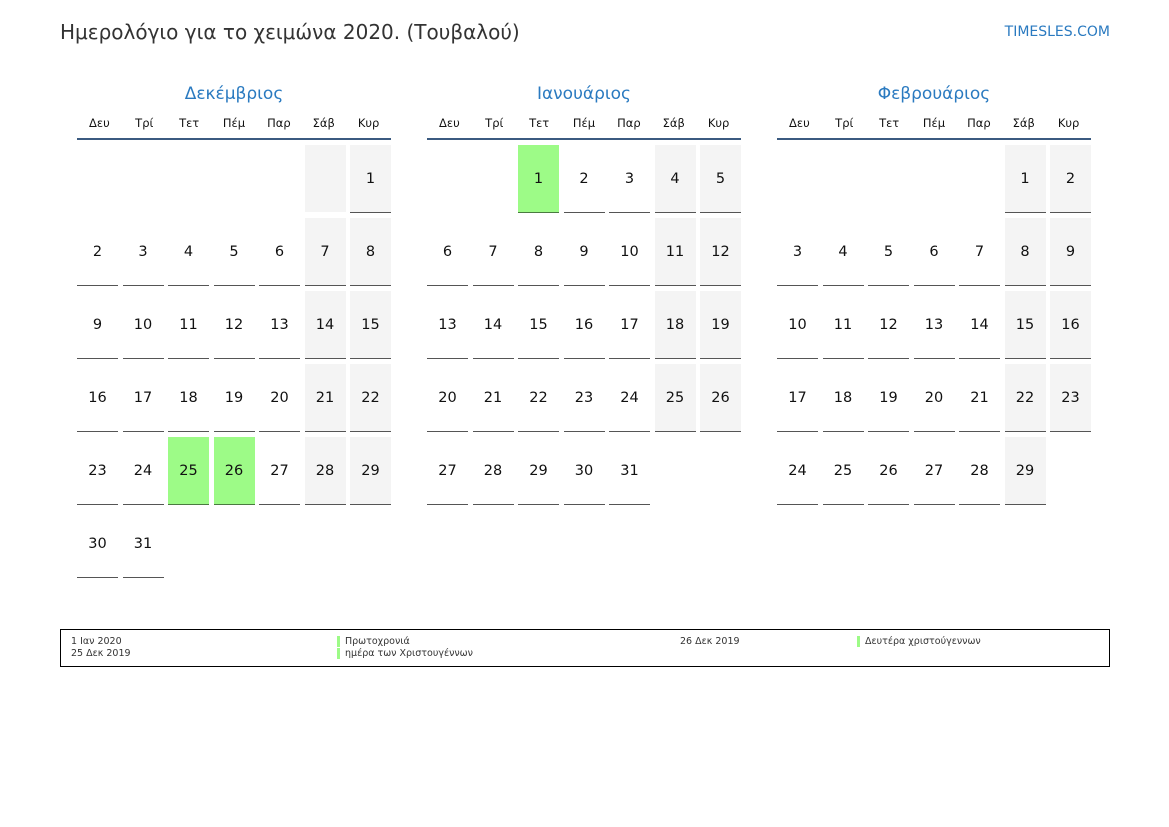 This screenshot has height=827, width=1169. I want to click on holiday-day-cell: 26, so click(234, 471).